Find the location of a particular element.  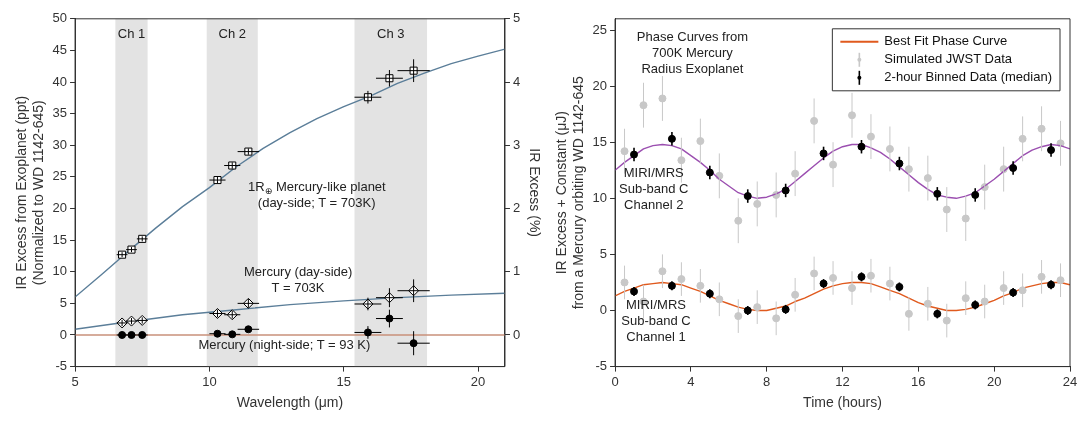

y-axis-title: IR Excess from Exoplanet (ppt) (Normalized to WD 1142-645) is located at coordinates (30, 192).